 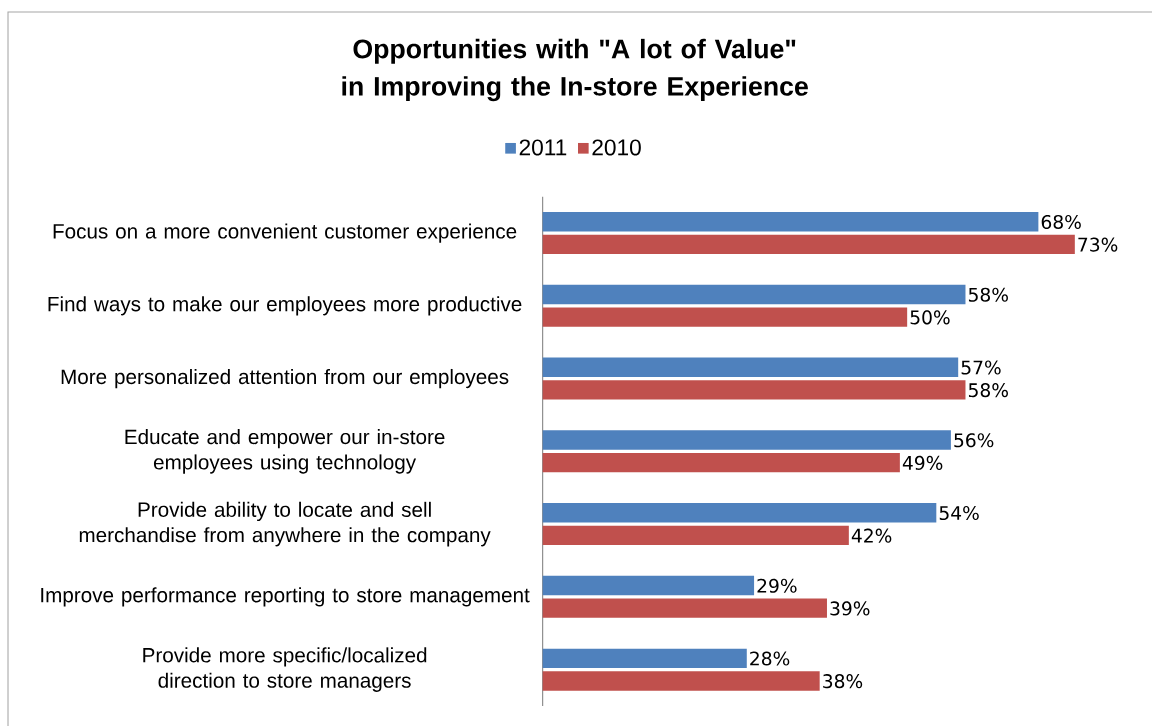 I want to click on y-tick-label: Provide ability to locate and sell merchandise from anywhere in the company, so click(x=285, y=524).